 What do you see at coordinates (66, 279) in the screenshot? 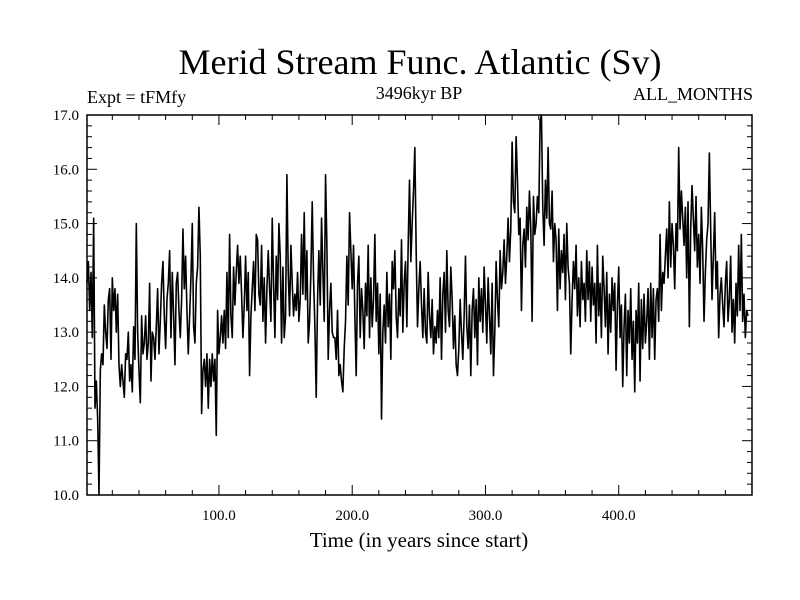
I see `y-tick-label: 14.0` at bounding box center [66, 279].